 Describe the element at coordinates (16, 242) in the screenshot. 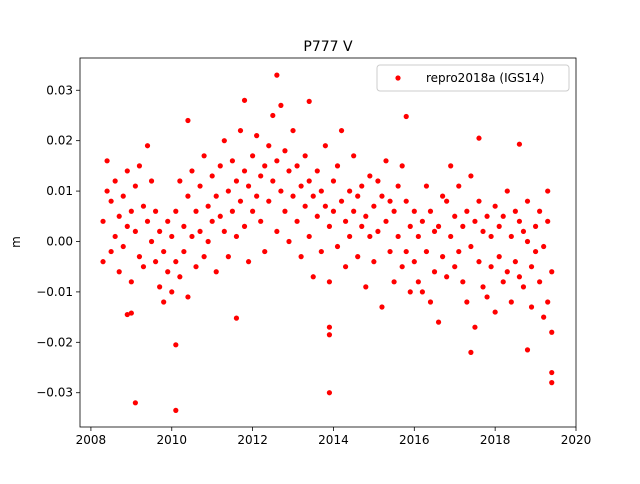

I see `y-axis-label: m` at that location.